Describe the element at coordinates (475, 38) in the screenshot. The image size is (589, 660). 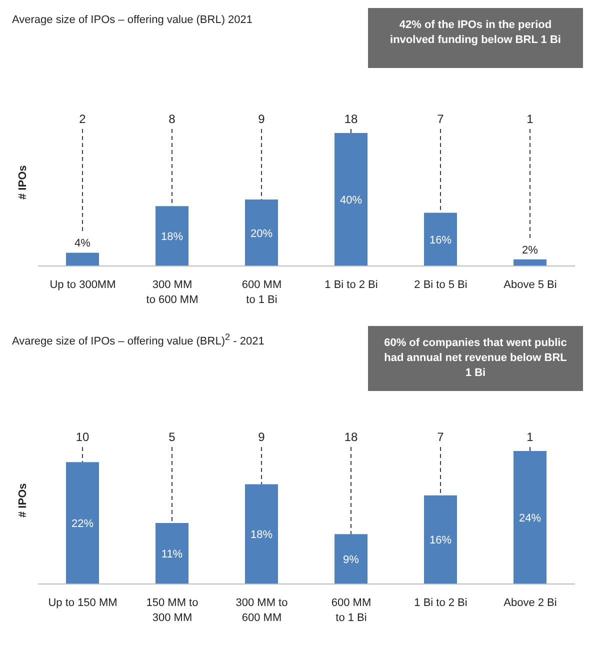
I see `text: 42% of the IPOs in the period involved funding below BRL 1 Bi` at that location.